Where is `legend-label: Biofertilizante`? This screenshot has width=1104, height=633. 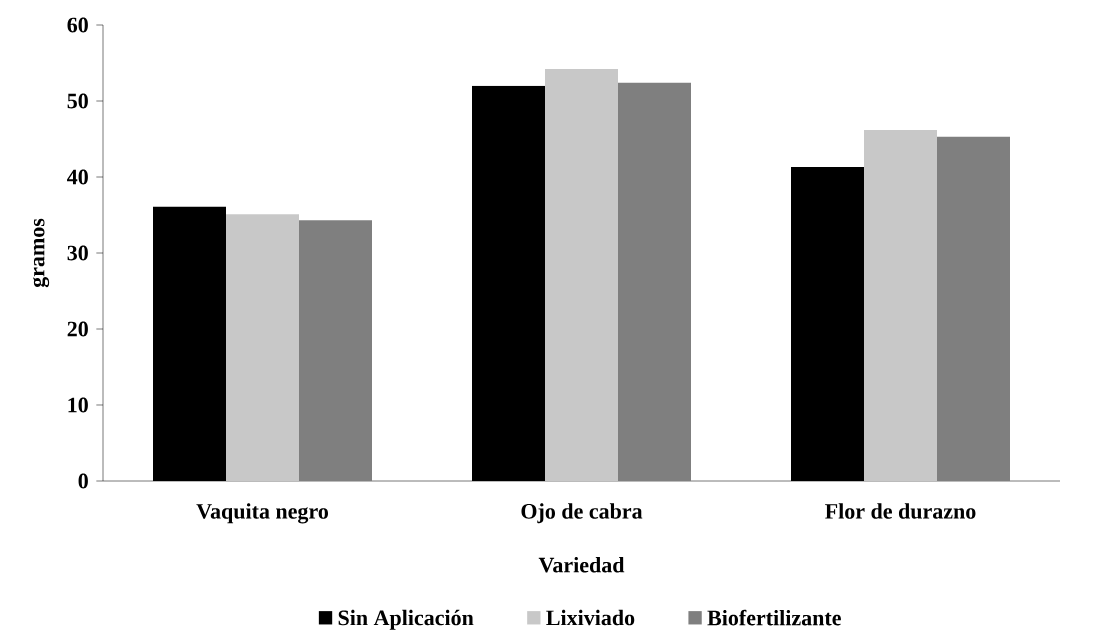 legend-label: Biofertilizante is located at coordinates (774, 617).